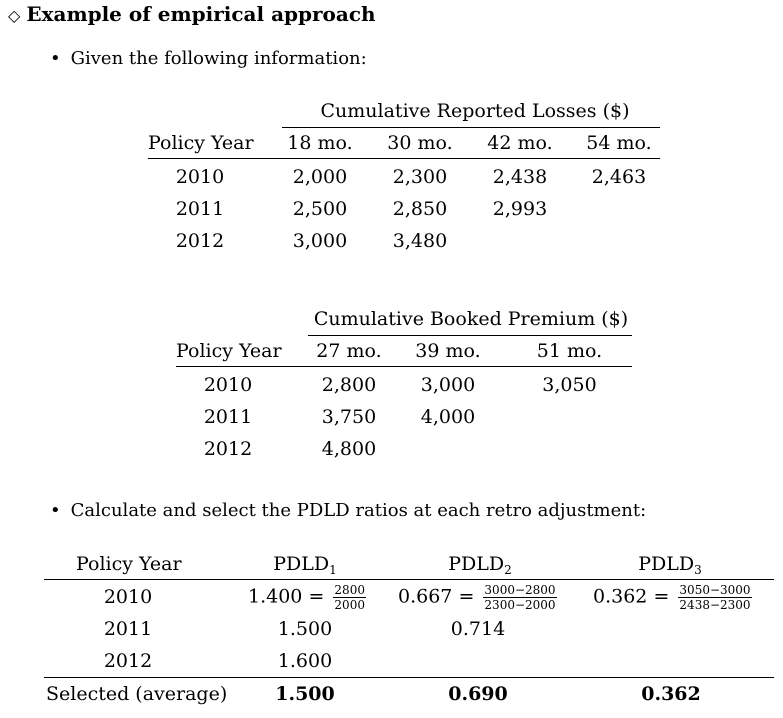 This screenshot has width=783, height=718. What do you see at coordinates (672, 597) in the screenshot?
I see `pdld3-2010-cell: 0.362 = 3050−3000 2438−2300` at bounding box center [672, 597].